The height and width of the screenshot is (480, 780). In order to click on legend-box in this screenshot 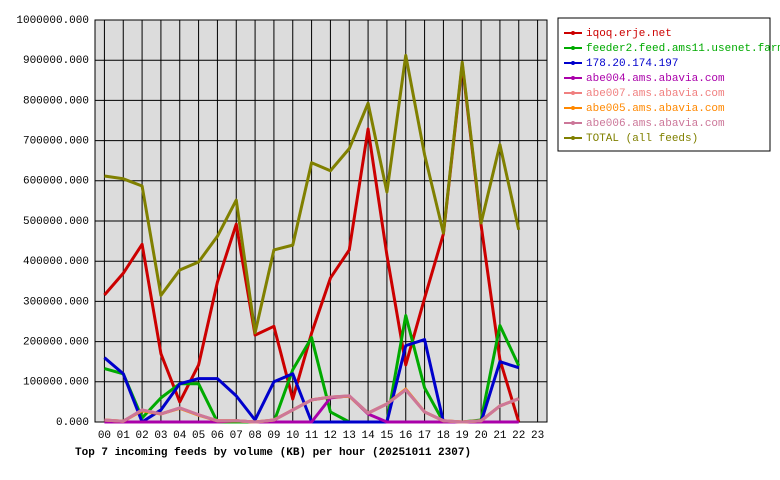, I will do `click(664, 84)`.